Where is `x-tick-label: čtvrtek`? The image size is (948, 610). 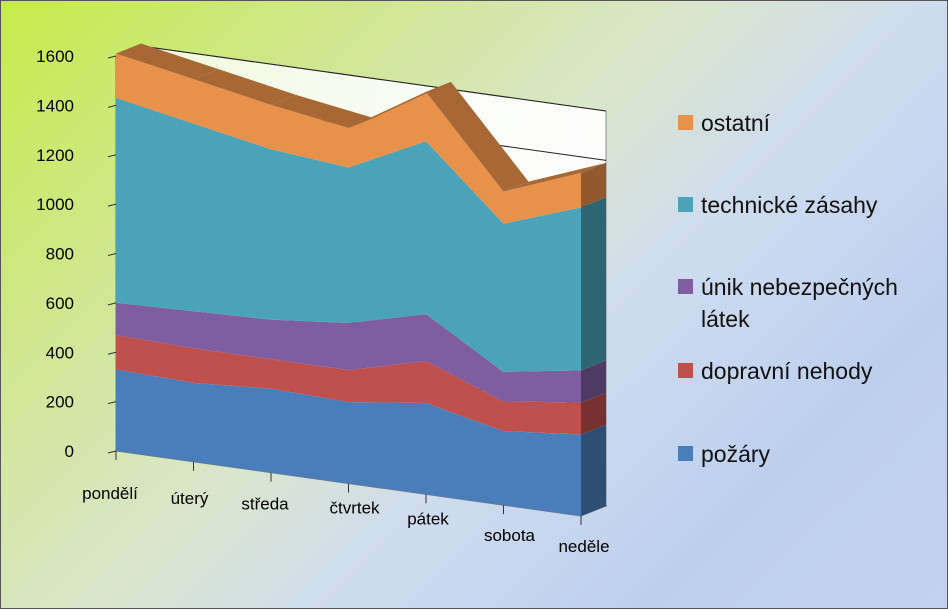 x-tick-label: čtvrtek is located at coordinates (354, 508).